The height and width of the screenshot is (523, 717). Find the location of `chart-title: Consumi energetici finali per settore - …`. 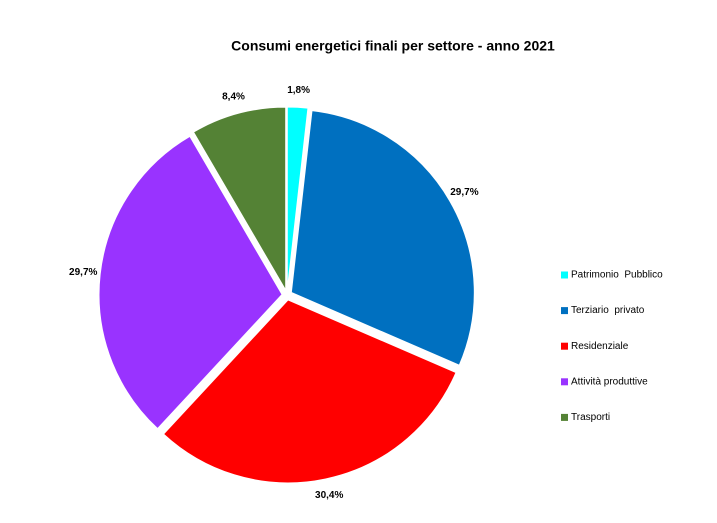

chart-title: Consumi energetici finali per settore - … is located at coordinates (393, 46).